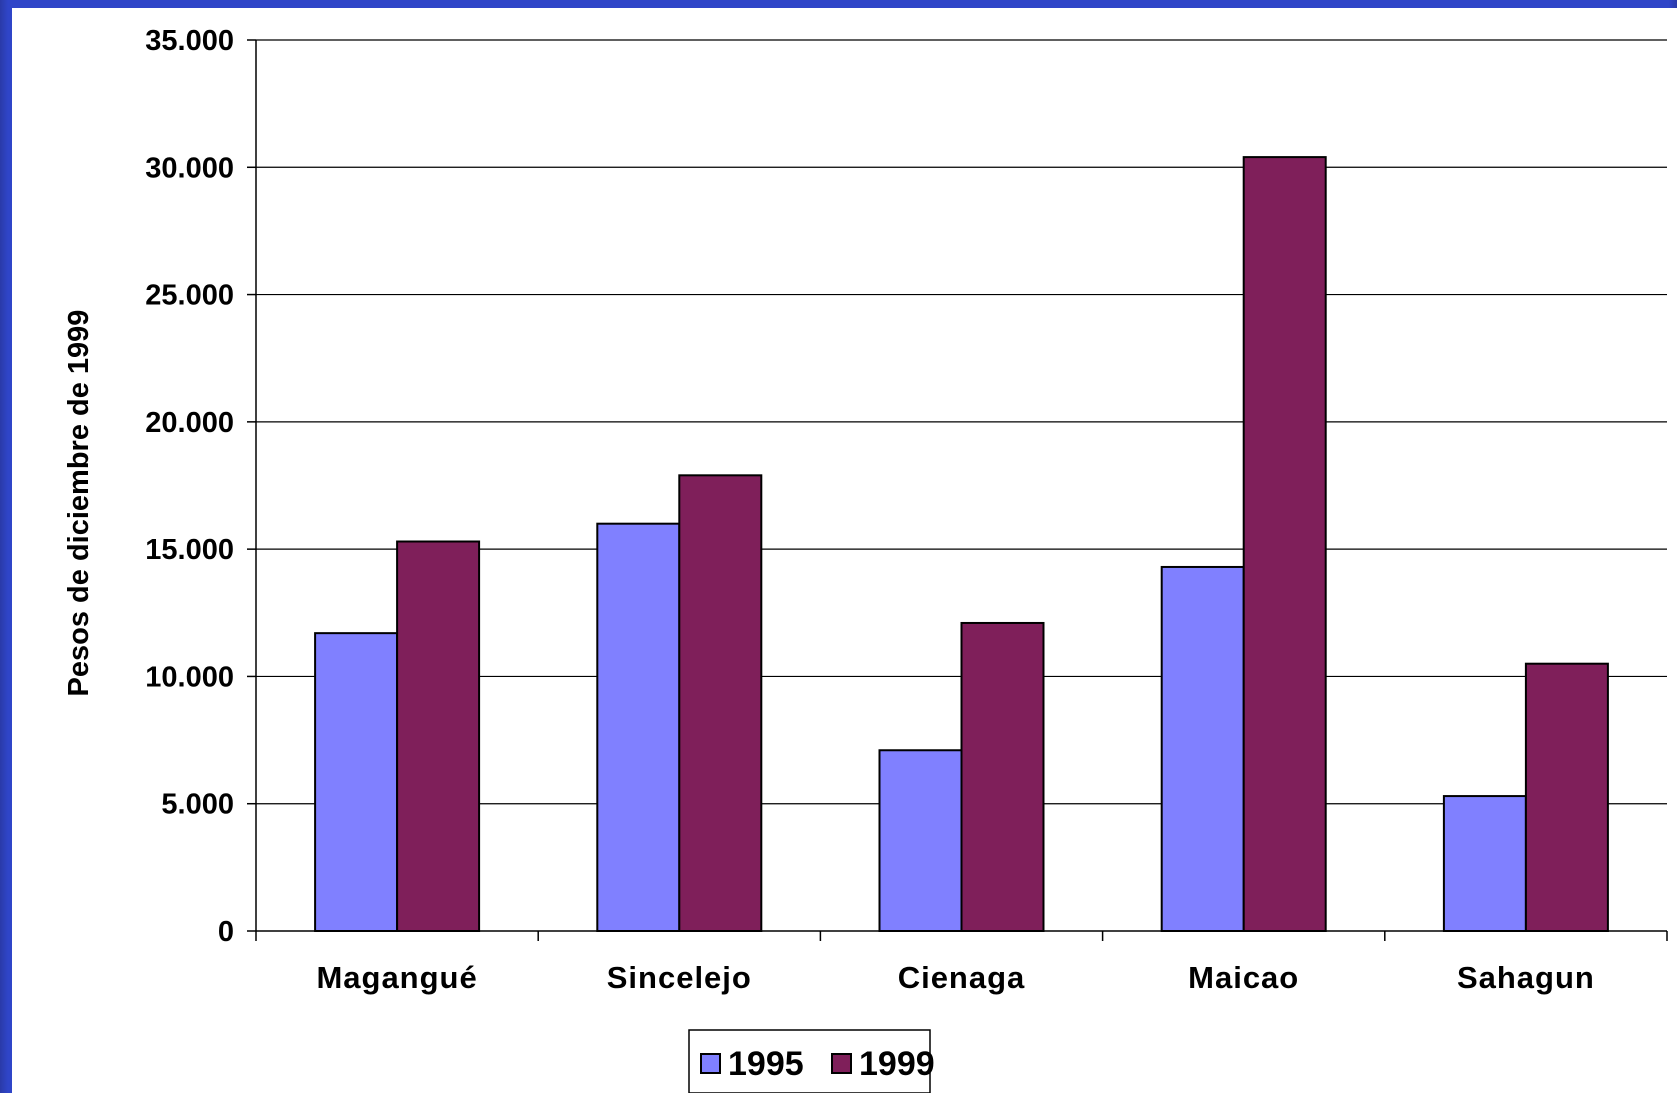 The height and width of the screenshot is (1093, 1677). What do you see at coordinates (710, 1063) in the screenshot?
I see `legend-swatch-1995` at bounding box center [710, 1063].